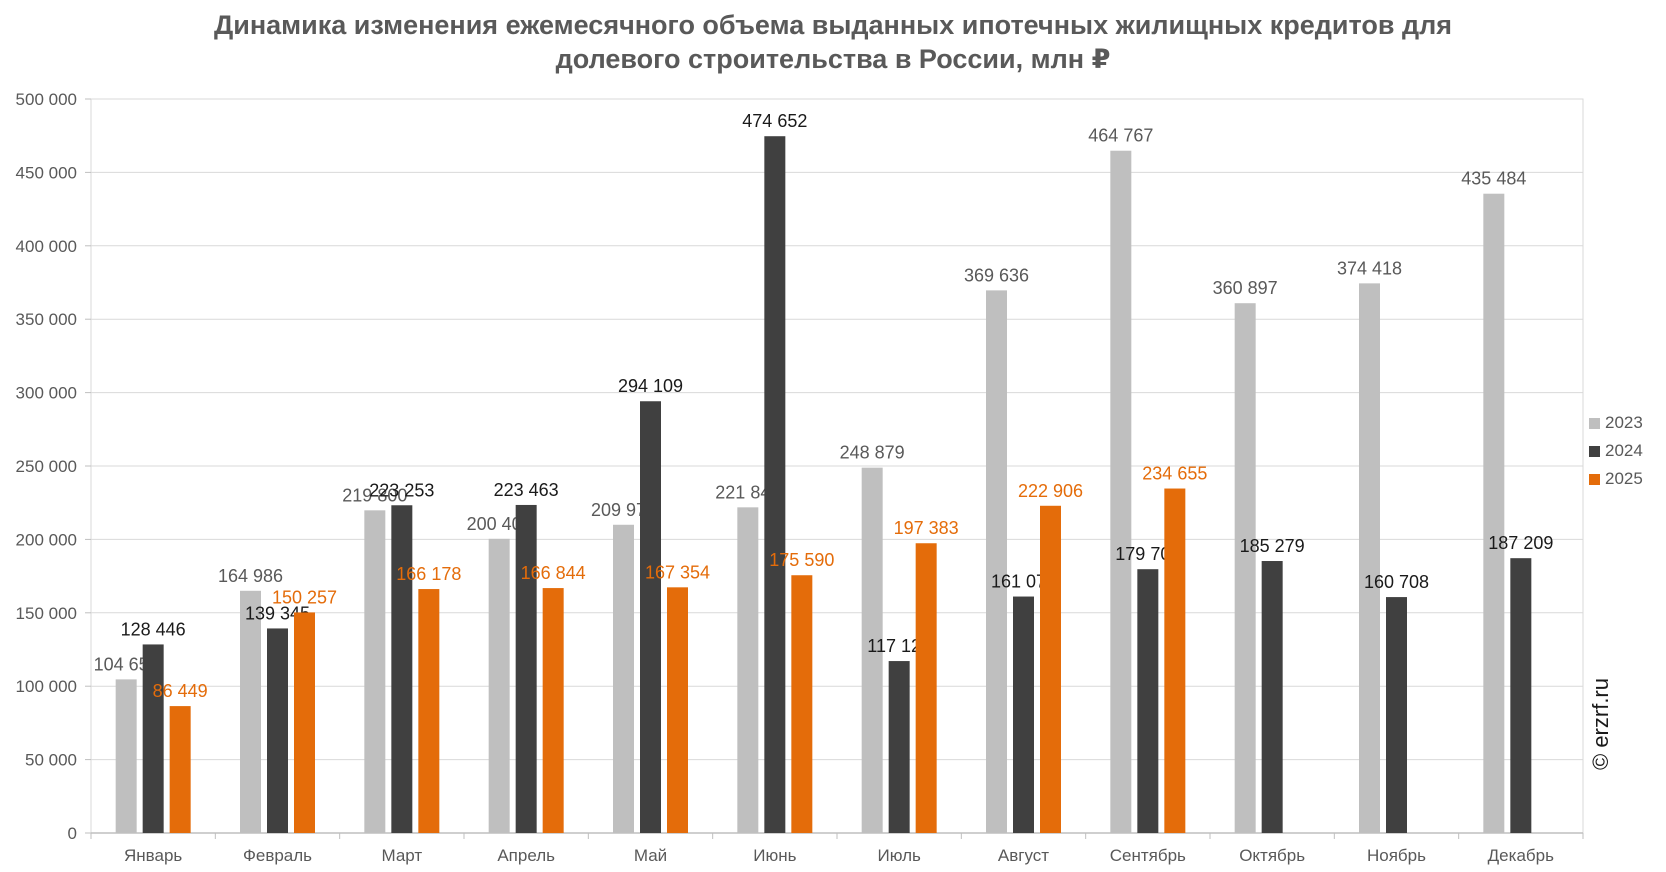  What do you see at coordinates (1245, 288) in the screenshot?
I see `data-label-2023: 360 897` at bounding box center [1245, 288].